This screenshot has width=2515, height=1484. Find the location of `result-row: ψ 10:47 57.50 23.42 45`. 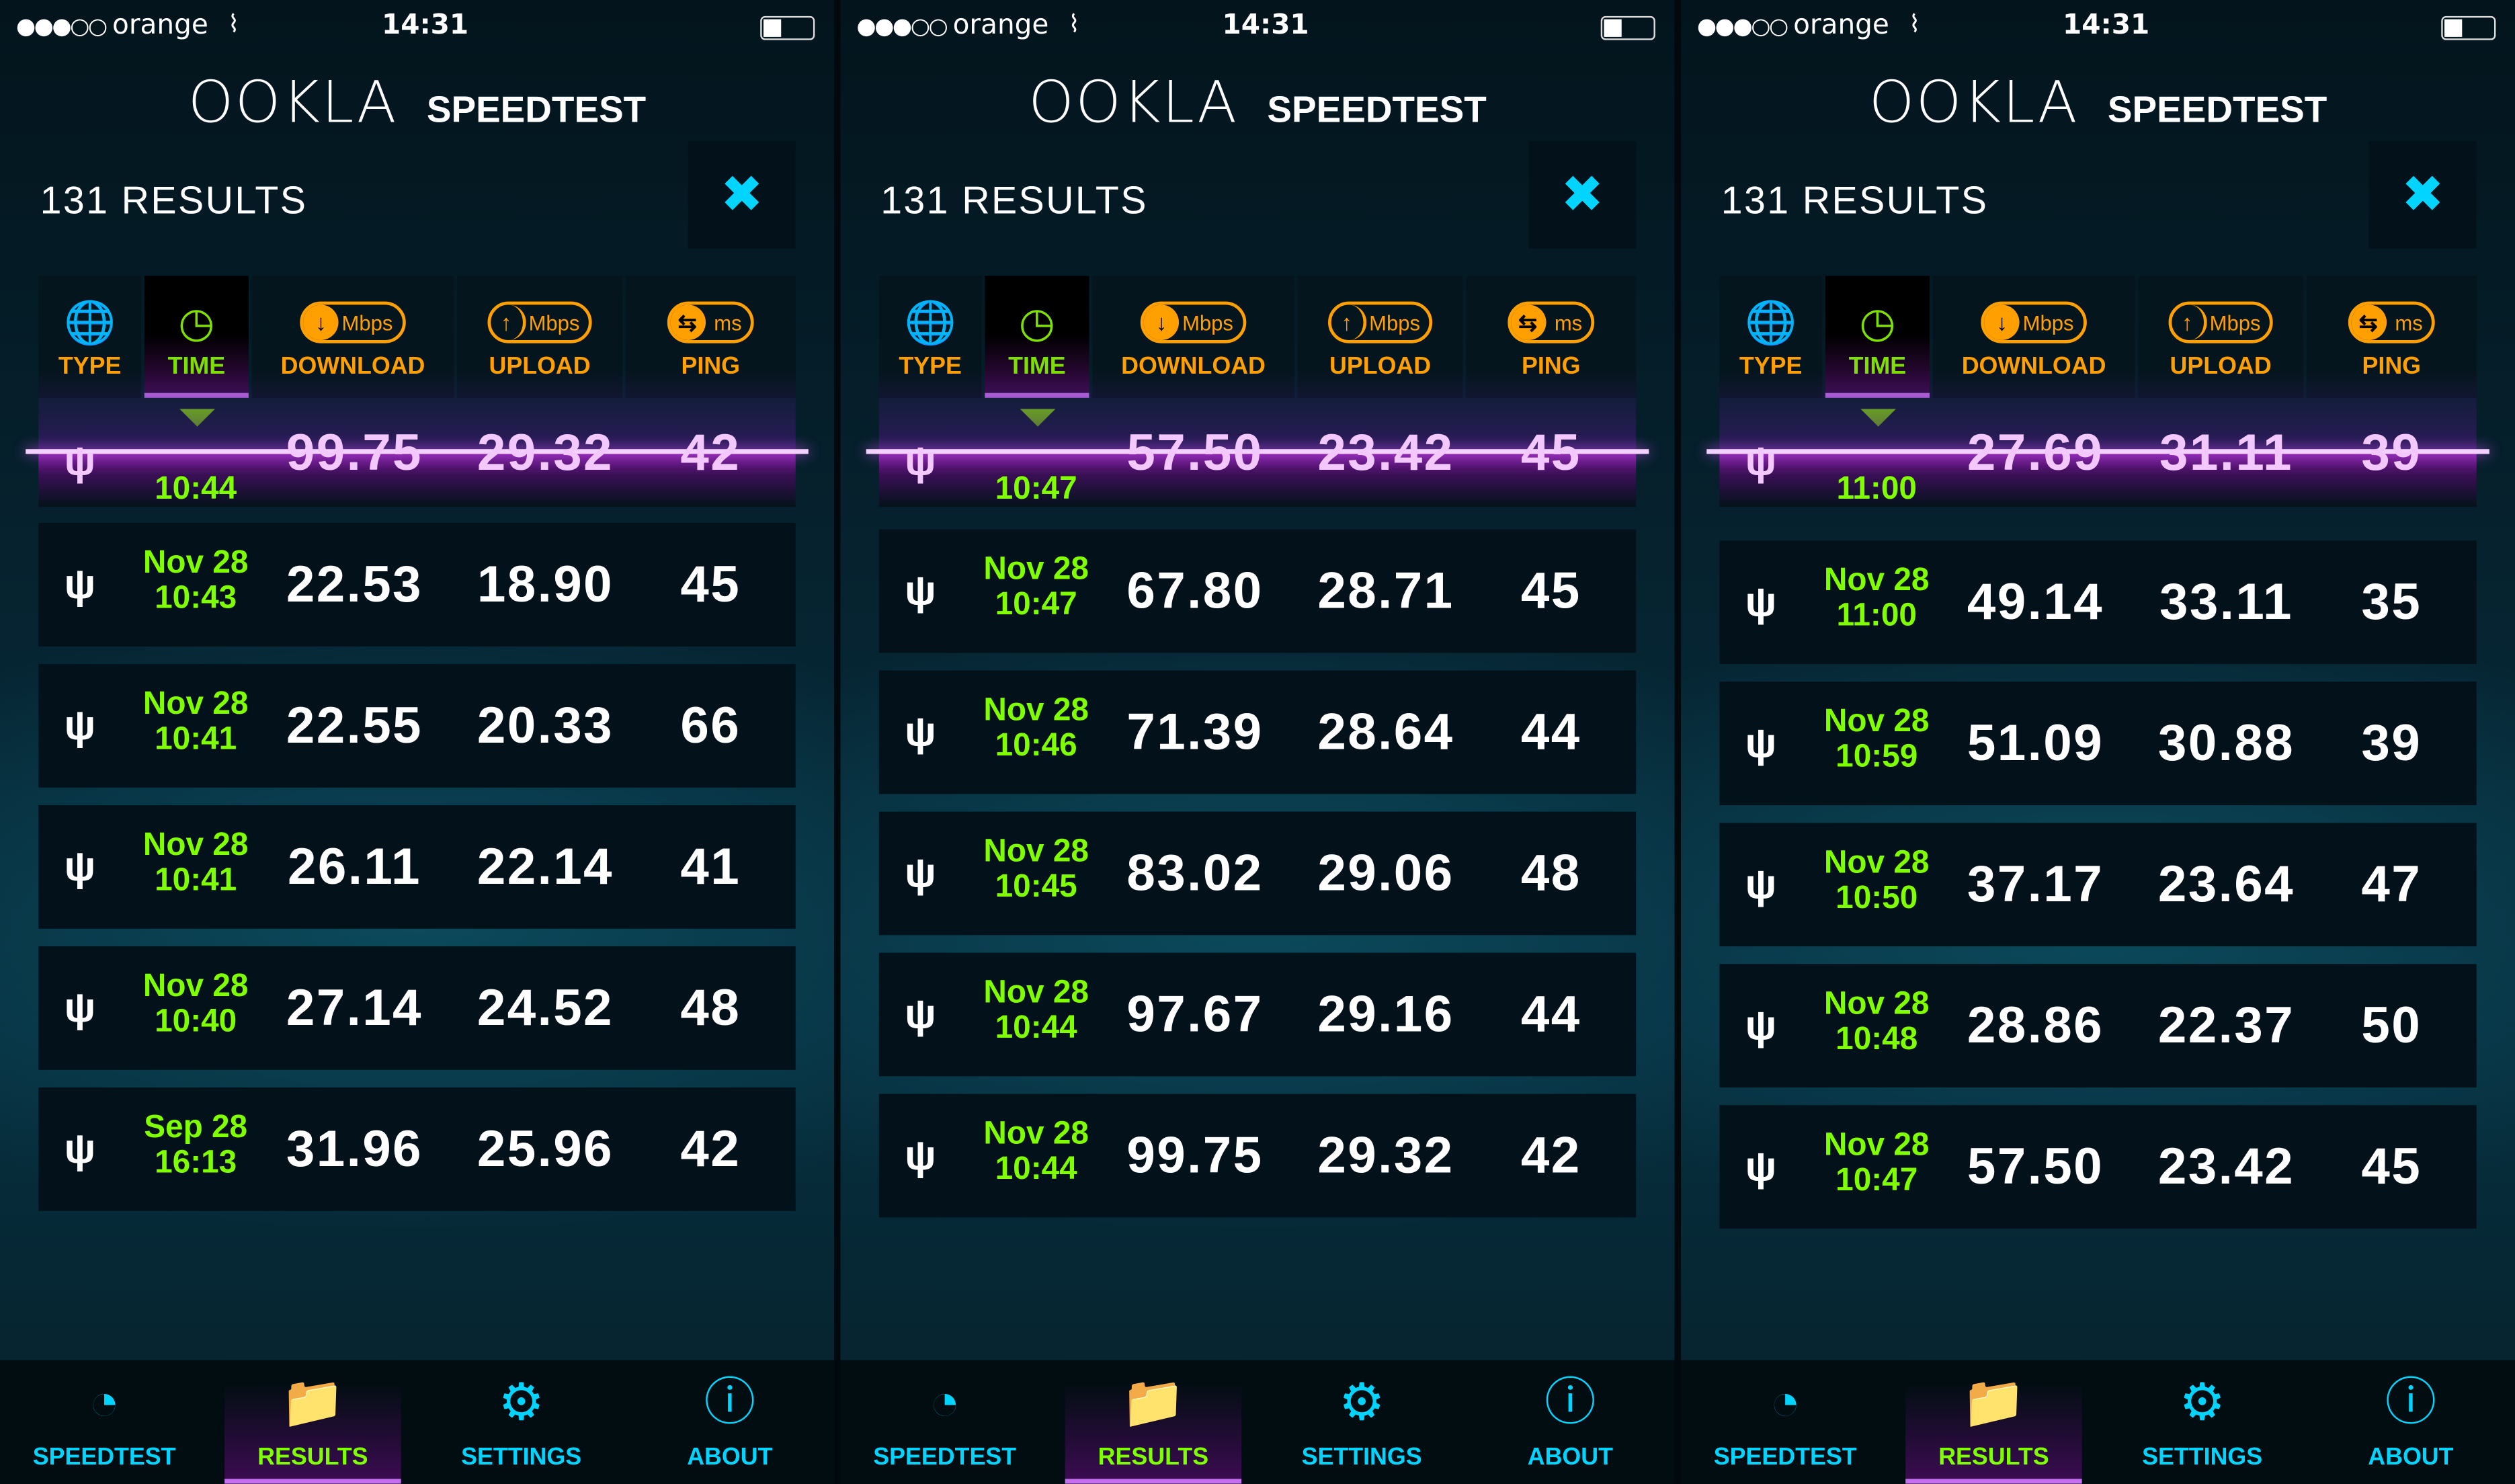

result-row: ψ 10:47 57.50 23.42 45 is located at coordinates (1257, 465).